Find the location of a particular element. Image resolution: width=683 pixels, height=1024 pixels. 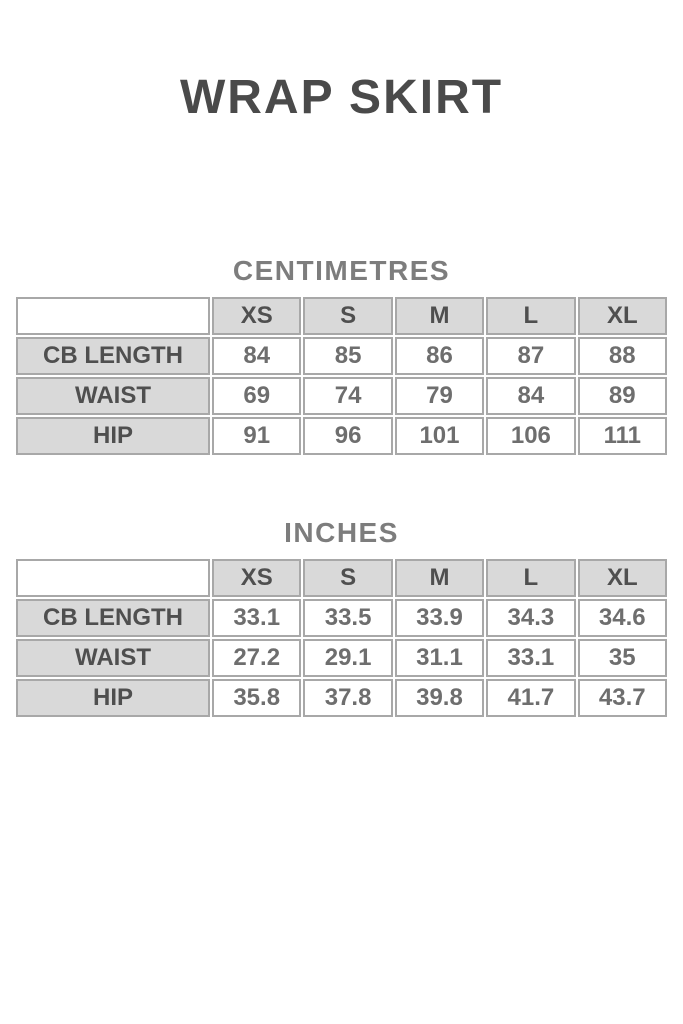

table-row: HIP 35.8 37.8 39.8 41.7 43.7 is located at coordinates (341, 698).